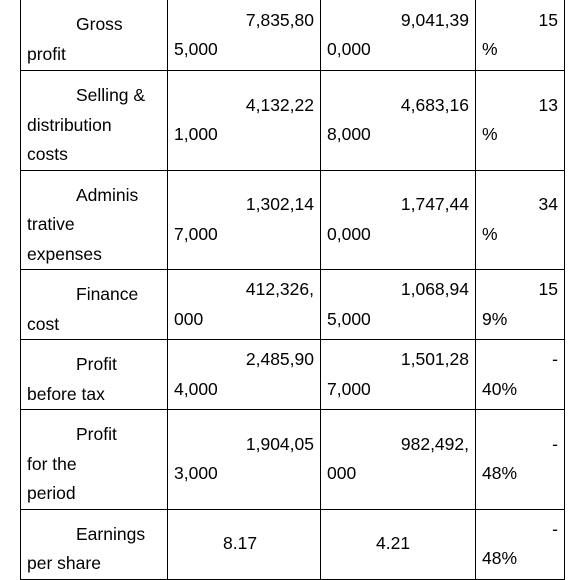  Describe the element at coordinates (434, 104) in the screenshot. I see `cell-text: 4,683,16` at that location.